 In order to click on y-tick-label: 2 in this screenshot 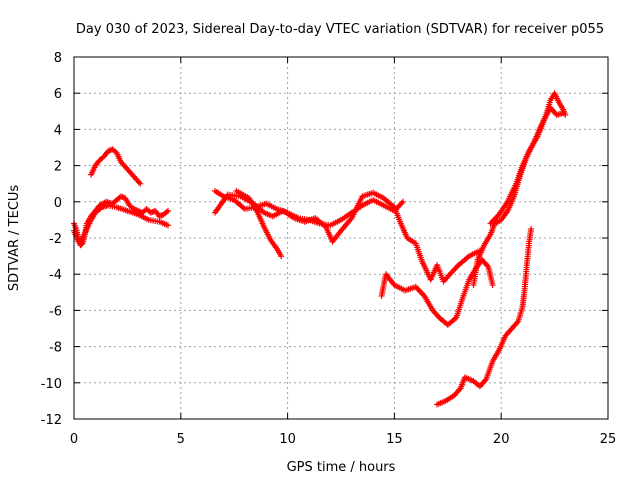, I will do `click(58, 167)`.